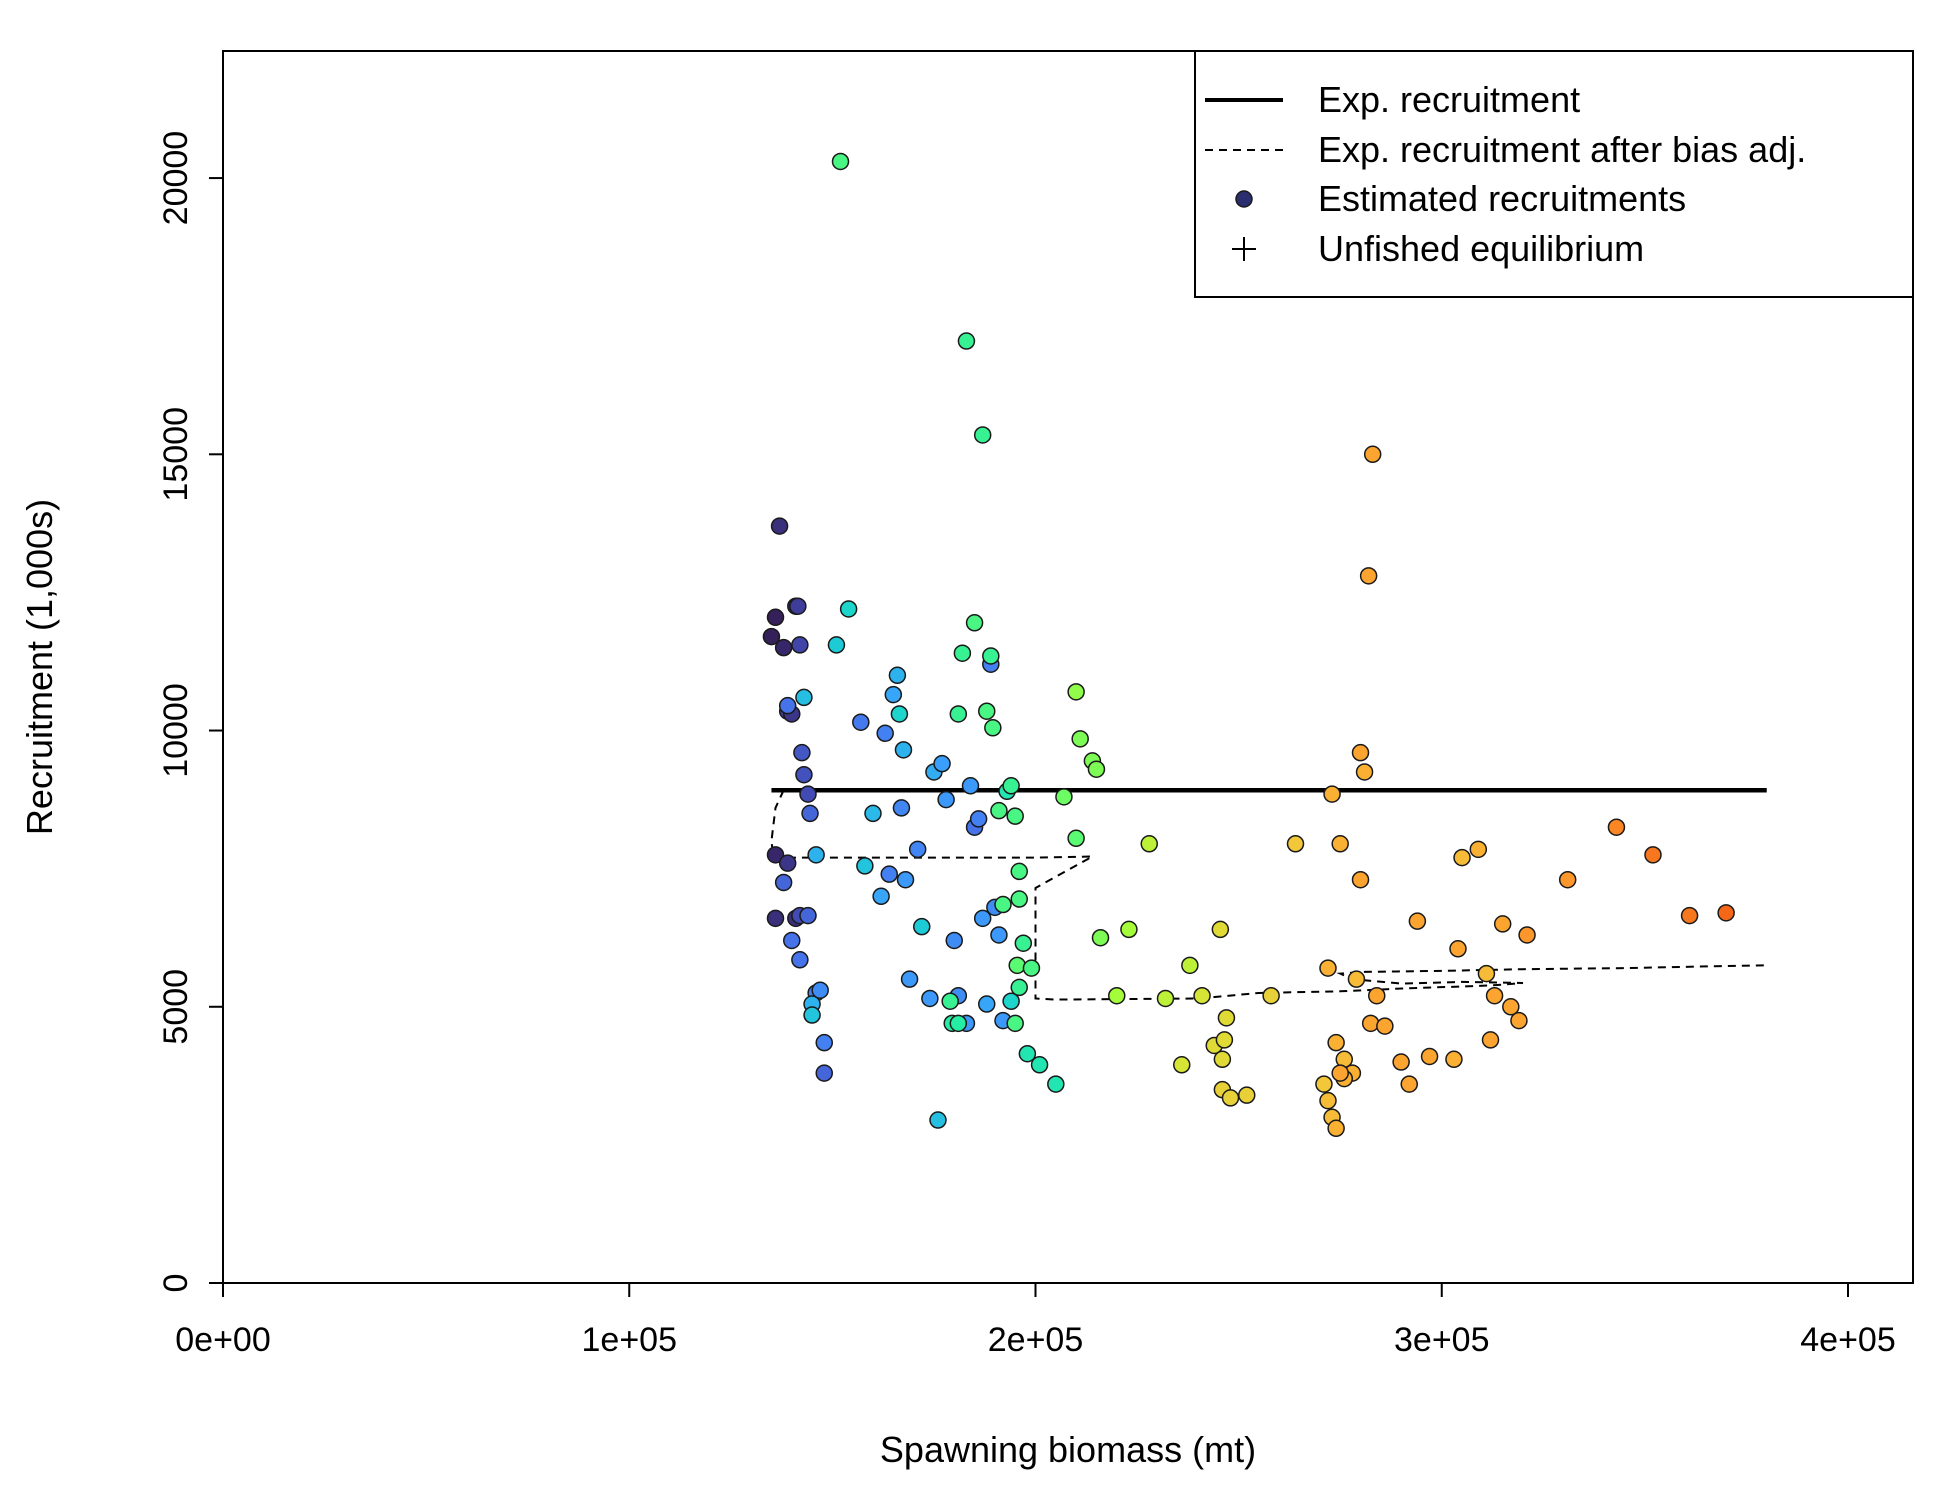 The height and width of the screenshot is (1500, 1950). What do you see at coordinates (1036, 1340) in the screenshot?
I see `x-tick-label: 2e+05` at bounding box center [1036, 1340].